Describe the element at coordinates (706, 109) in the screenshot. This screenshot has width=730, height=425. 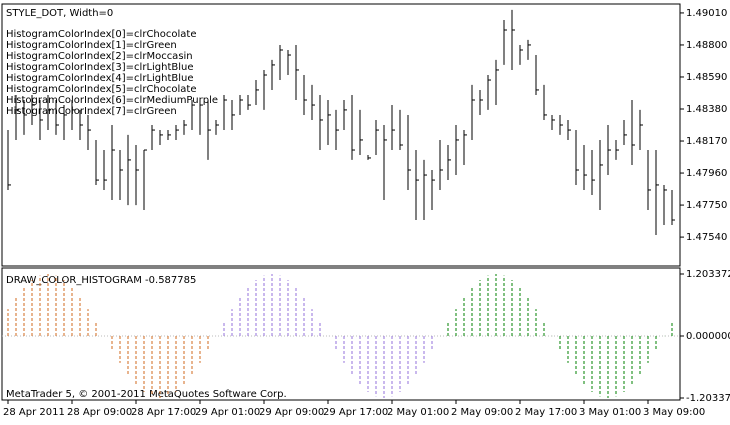
I see `y-tick-label: 1.48380` at that location.